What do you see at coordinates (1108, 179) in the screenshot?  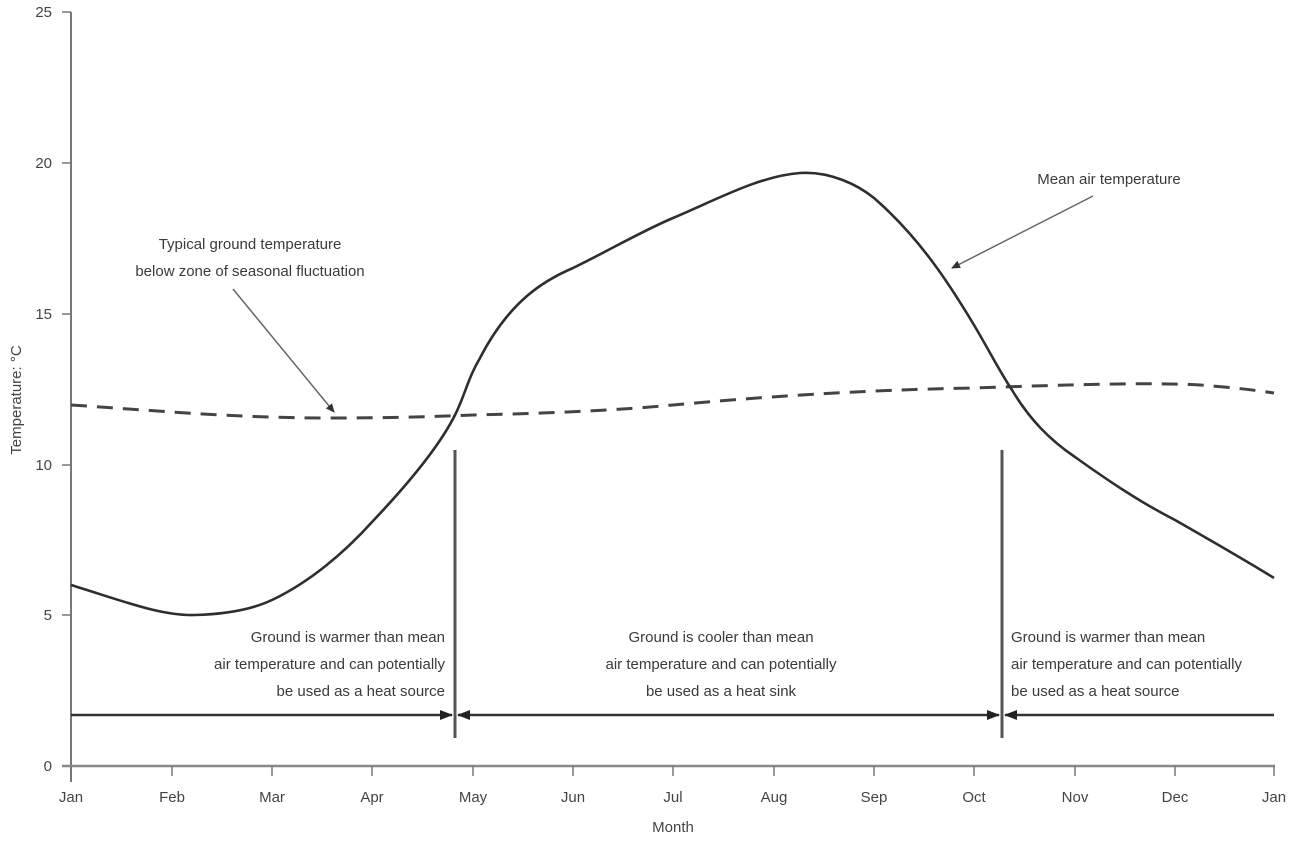 I see `air-callout-label: Mean air temperature` at bounding box center [1108, 179].